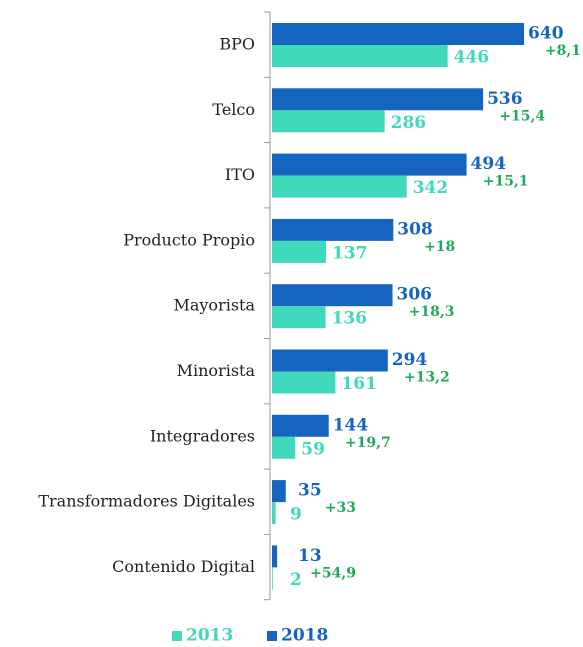  I want to click on value-label: 640, so click(546, 34).